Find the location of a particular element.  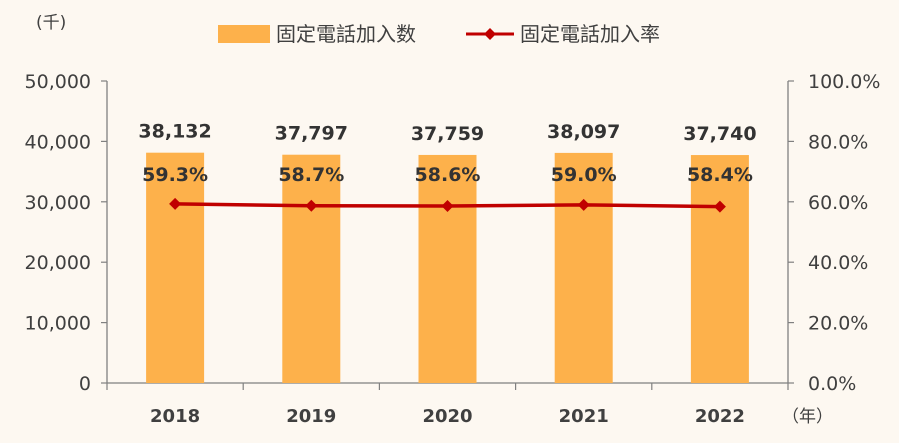

bar-value-label: 38,132 is located at coordinates (174, 132).